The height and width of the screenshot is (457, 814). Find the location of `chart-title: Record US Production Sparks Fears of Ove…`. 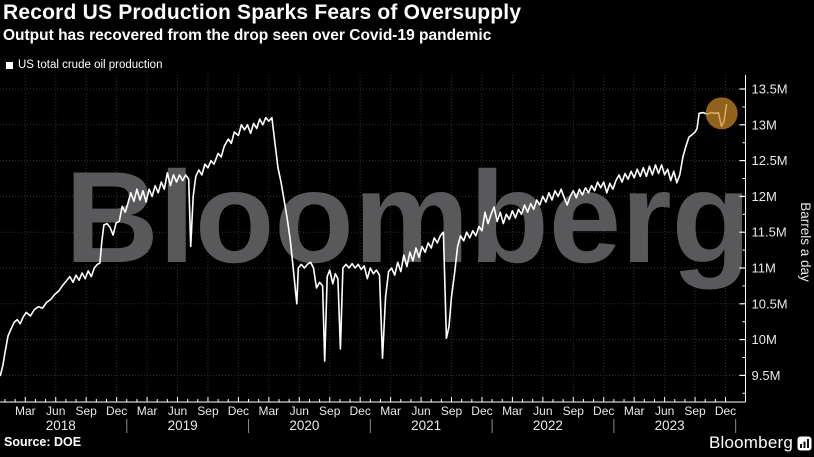

chart-title: Record US Production Sparks Fears of Ove… is located at coordinates (262, 12).